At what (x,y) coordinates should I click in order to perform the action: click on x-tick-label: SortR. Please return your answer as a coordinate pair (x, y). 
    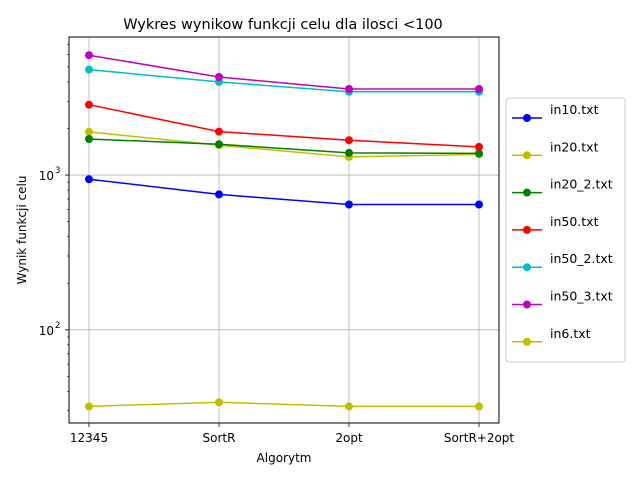
    Looking at the image, I should click on (219, 438).